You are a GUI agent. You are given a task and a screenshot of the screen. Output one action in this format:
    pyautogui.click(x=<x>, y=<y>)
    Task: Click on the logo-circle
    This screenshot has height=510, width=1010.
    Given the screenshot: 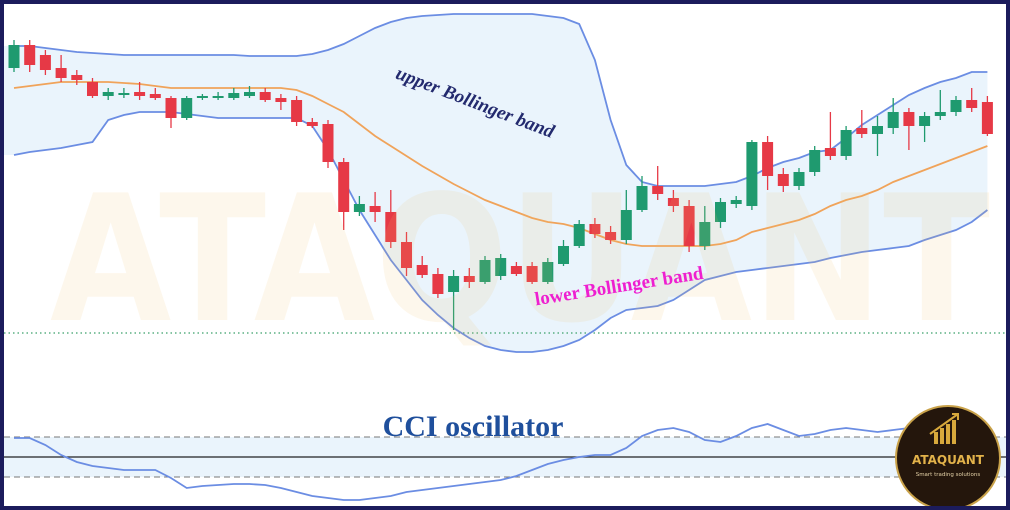 What is the action you would take?
    pyautogui.click(x=948, y=457)
    